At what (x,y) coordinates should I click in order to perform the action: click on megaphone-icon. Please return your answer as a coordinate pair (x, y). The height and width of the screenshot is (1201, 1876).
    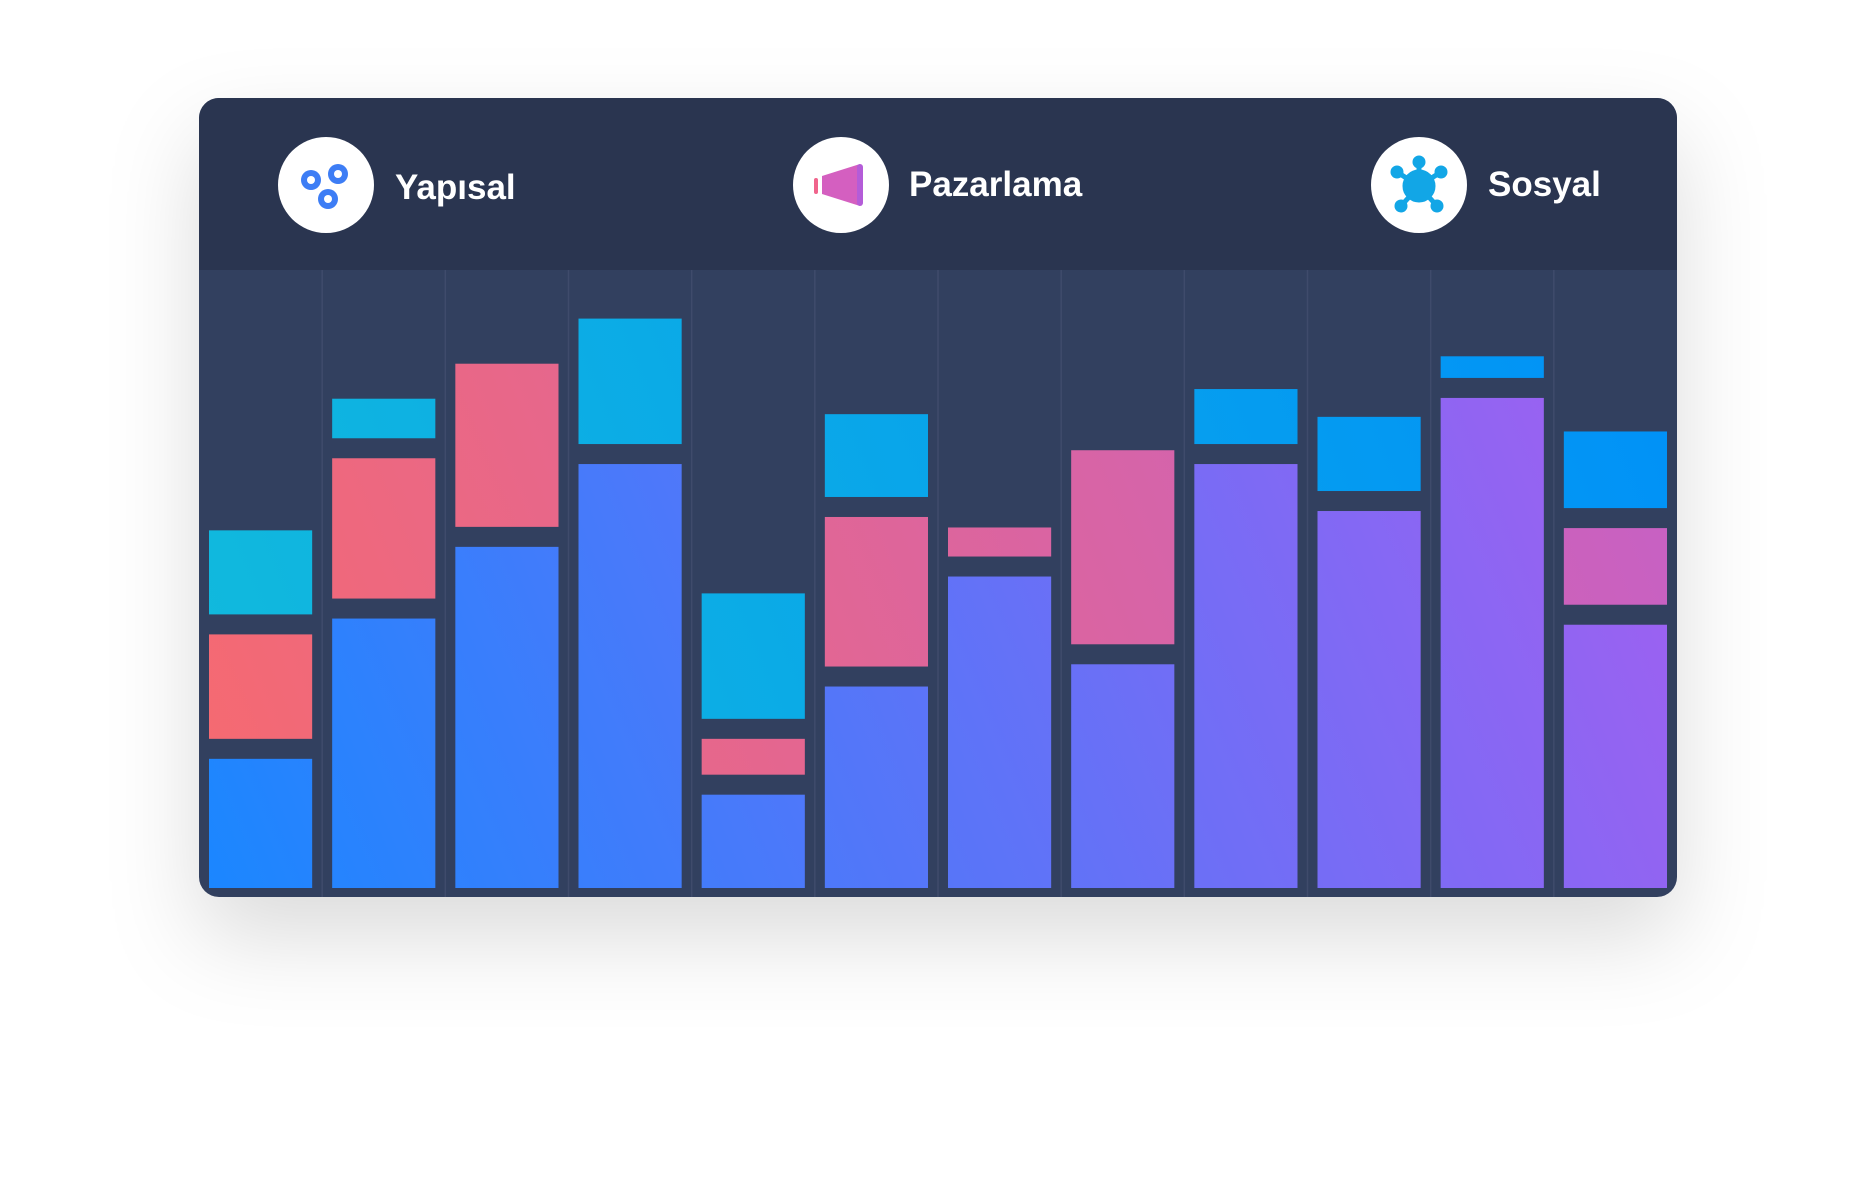
    Looking at the image, I should click on (838, 185).